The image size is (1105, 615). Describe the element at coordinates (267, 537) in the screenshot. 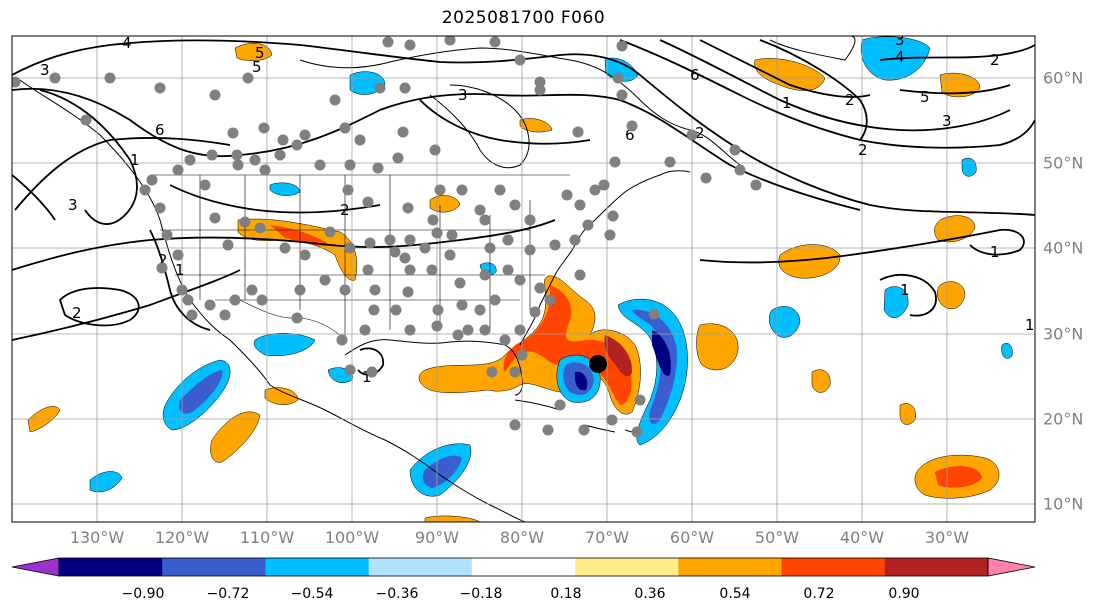

I see `lon-label: 110°W` at that location.